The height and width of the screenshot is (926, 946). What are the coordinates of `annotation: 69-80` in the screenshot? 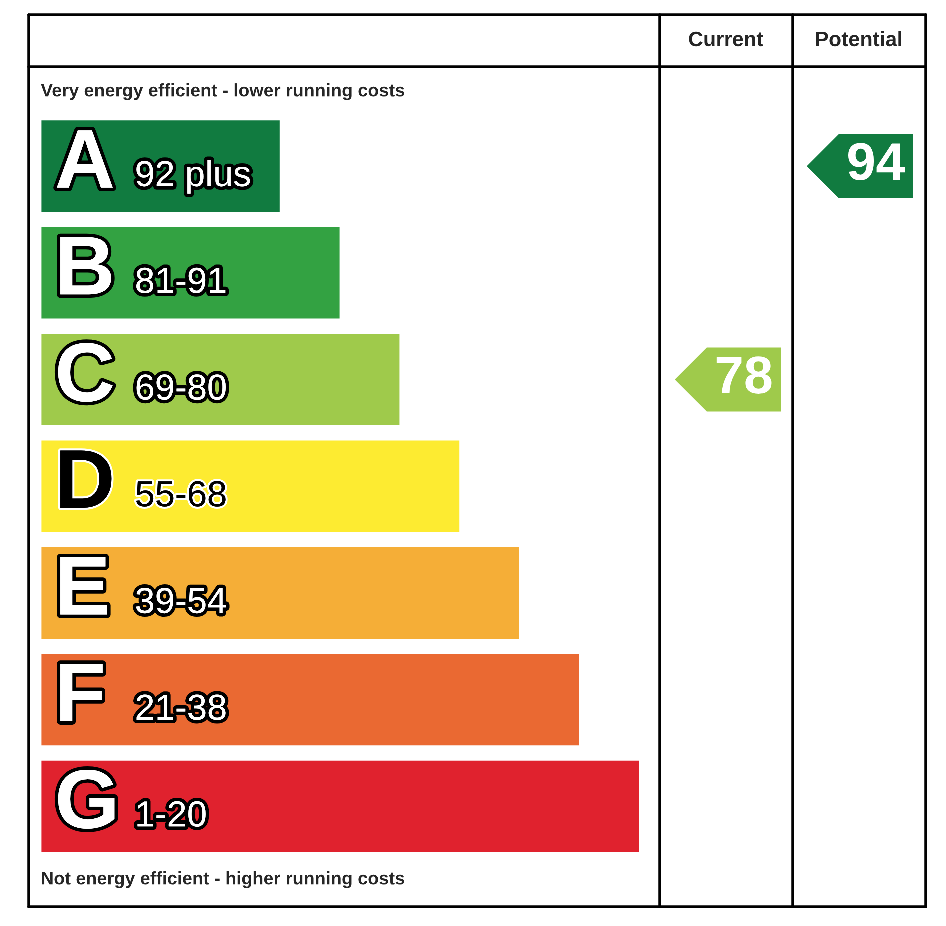 It's located at (181, 387).